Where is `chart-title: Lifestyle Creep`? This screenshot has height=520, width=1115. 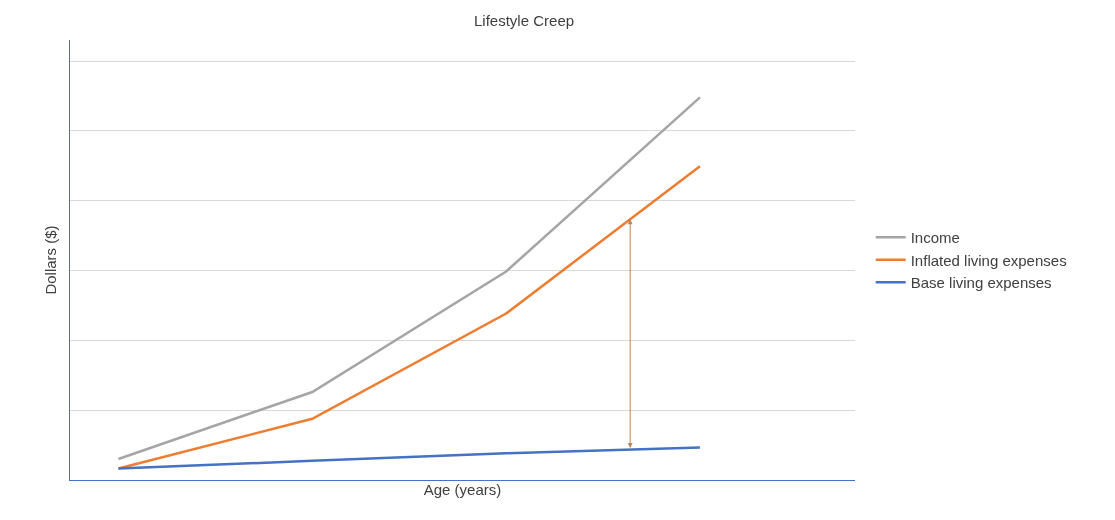 chart-title: Lifestyle Creep is located at coordinates (524, 21).